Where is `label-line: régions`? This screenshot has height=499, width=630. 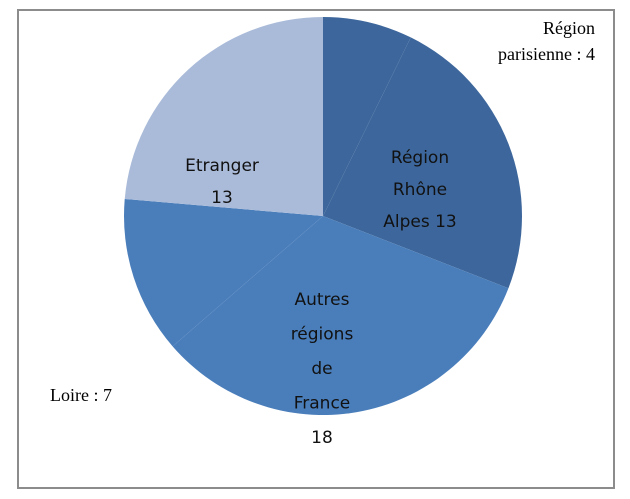 label-line: régions is located at coordinates (322, 335).